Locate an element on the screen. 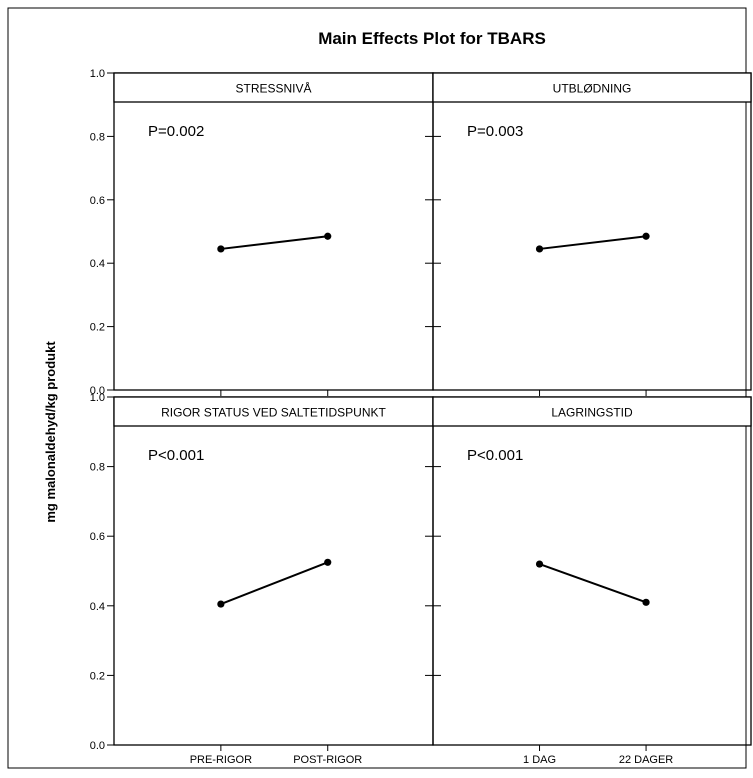 This screenshot has width=753, height=778. x-tick-label: PRE-RIGOR is located at coordinates (221, 760).